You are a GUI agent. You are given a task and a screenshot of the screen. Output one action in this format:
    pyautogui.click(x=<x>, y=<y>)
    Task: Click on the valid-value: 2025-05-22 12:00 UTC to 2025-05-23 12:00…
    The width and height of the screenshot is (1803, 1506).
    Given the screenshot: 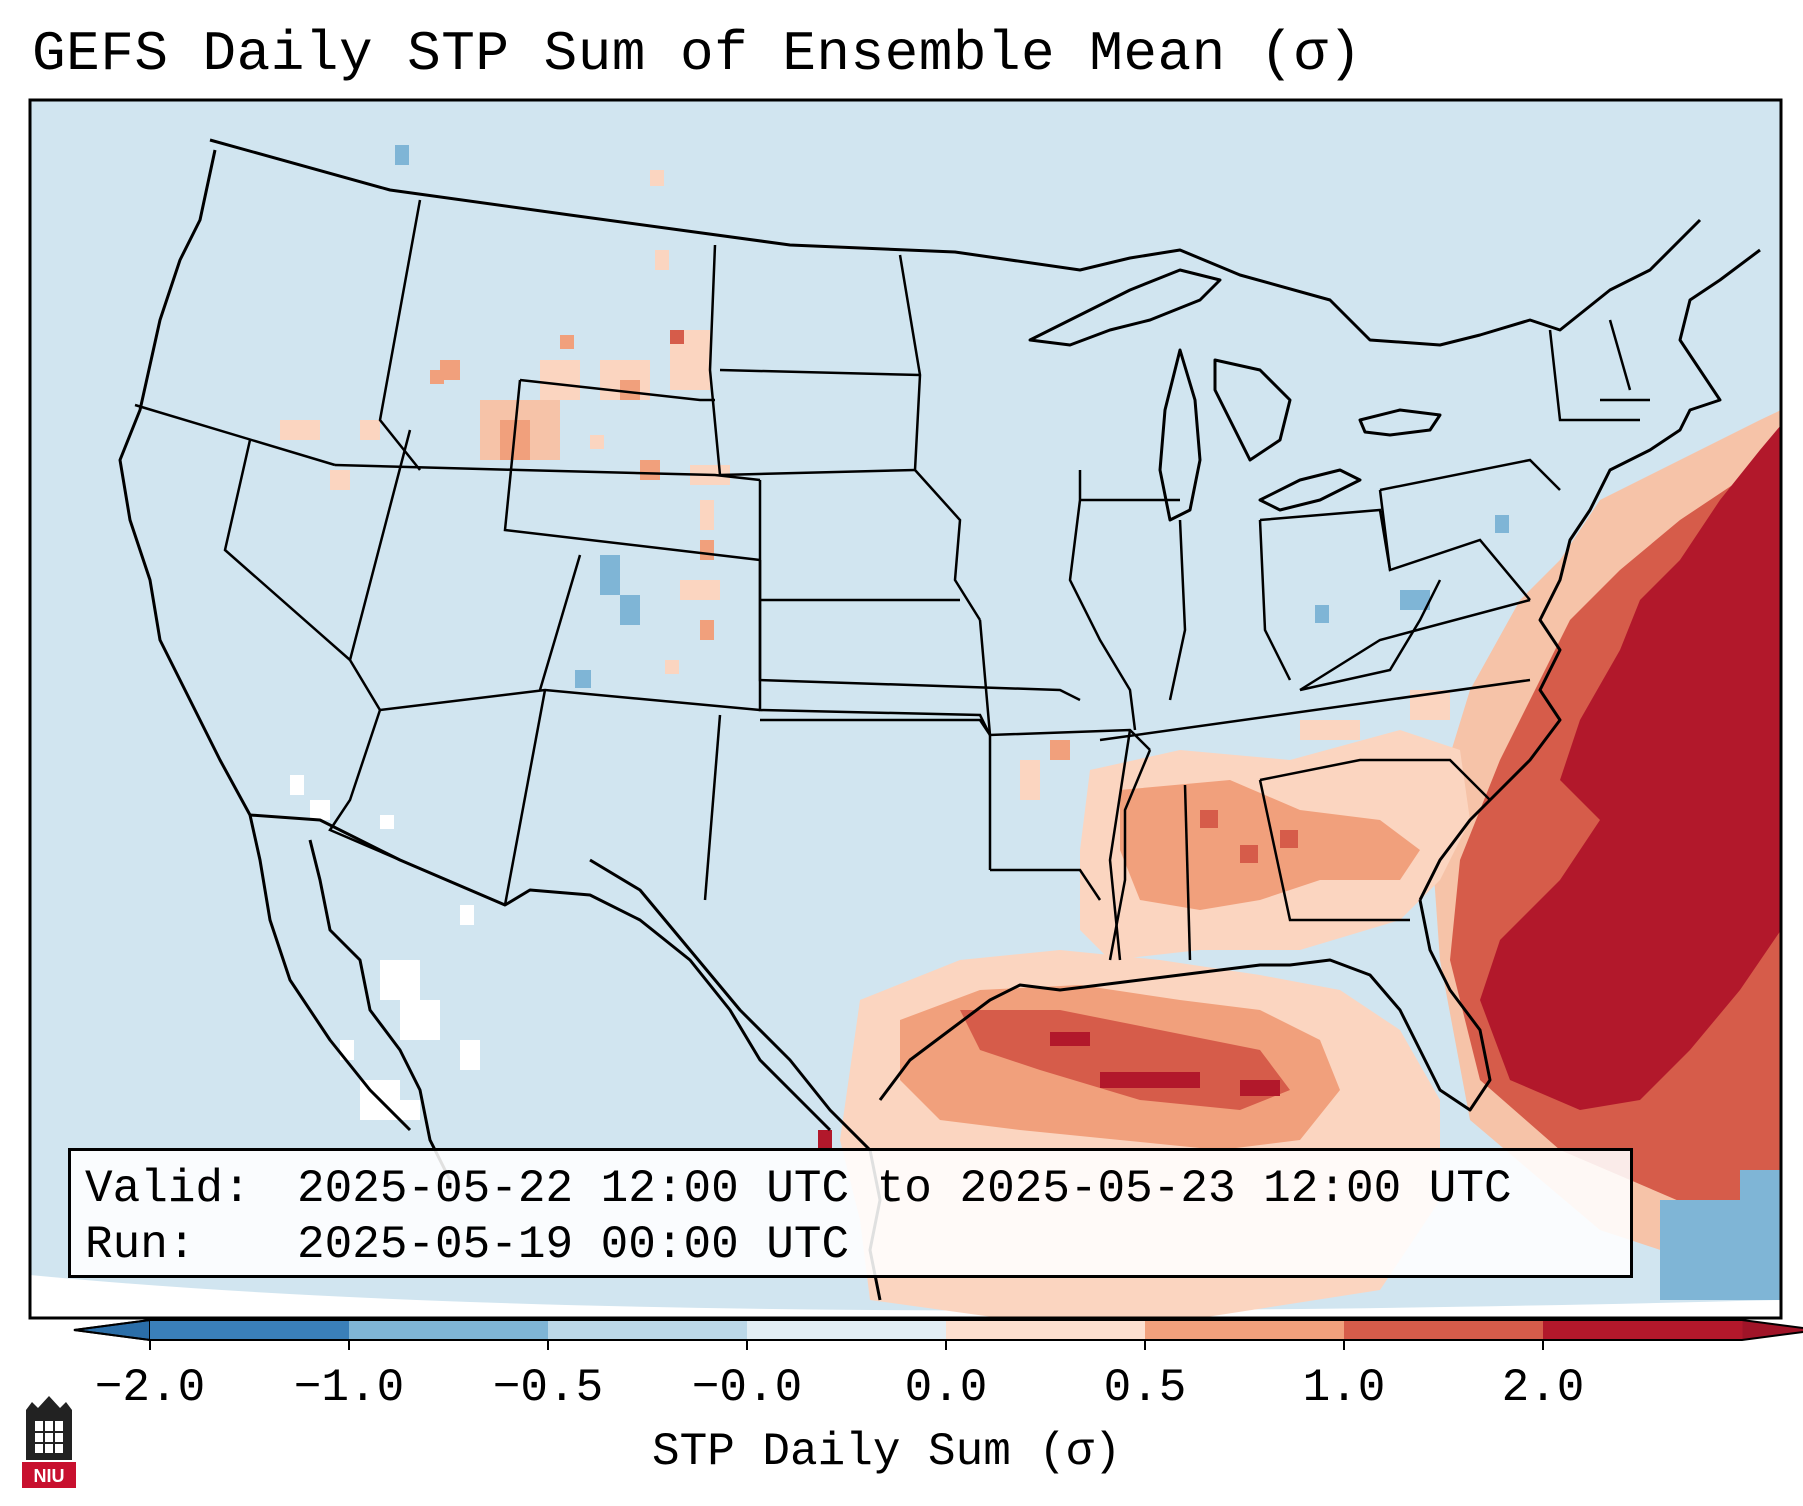 What is the action you would take?
    pyautogui.click(x=904, y=1189)
    